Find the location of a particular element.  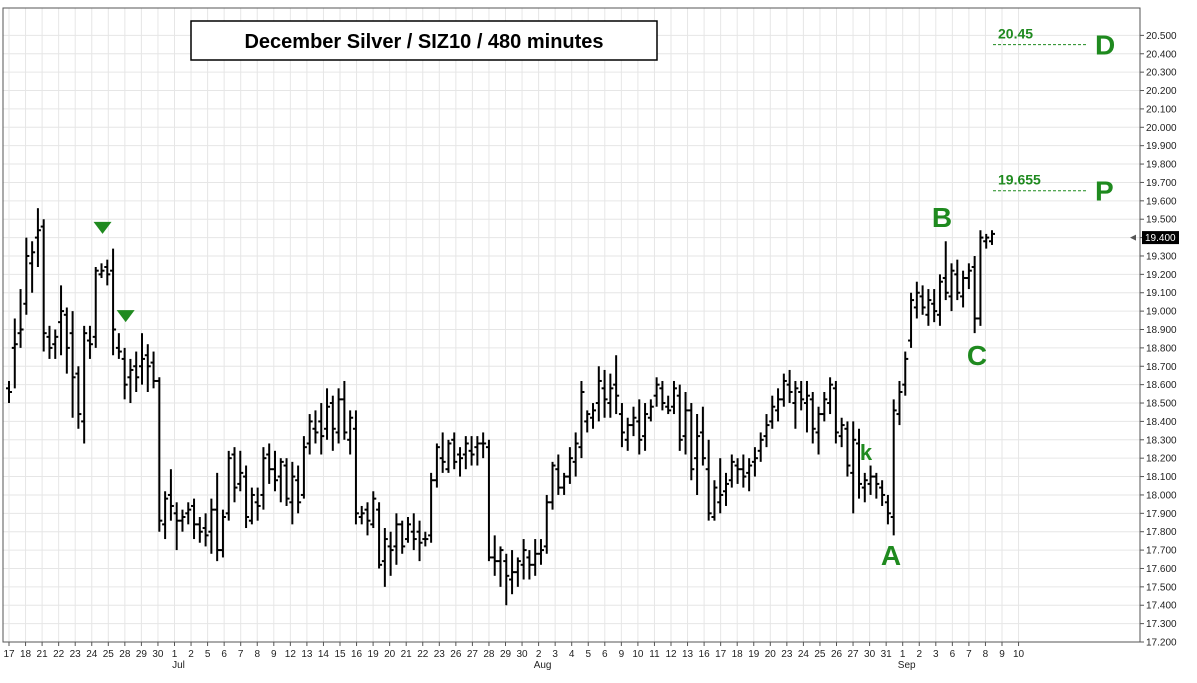

x-tick-label: 16 is located at coordinates (705, 654).